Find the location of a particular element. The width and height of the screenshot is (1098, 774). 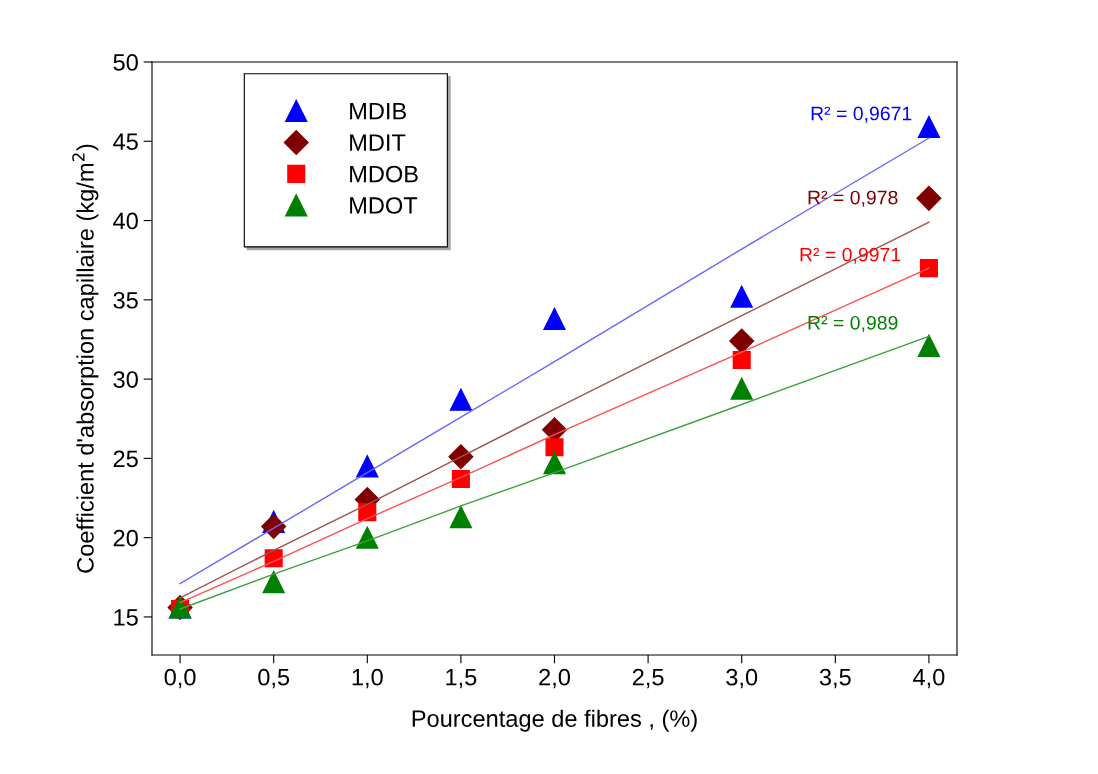

y-tick-label: 20 is located at coordinates (125, 538).